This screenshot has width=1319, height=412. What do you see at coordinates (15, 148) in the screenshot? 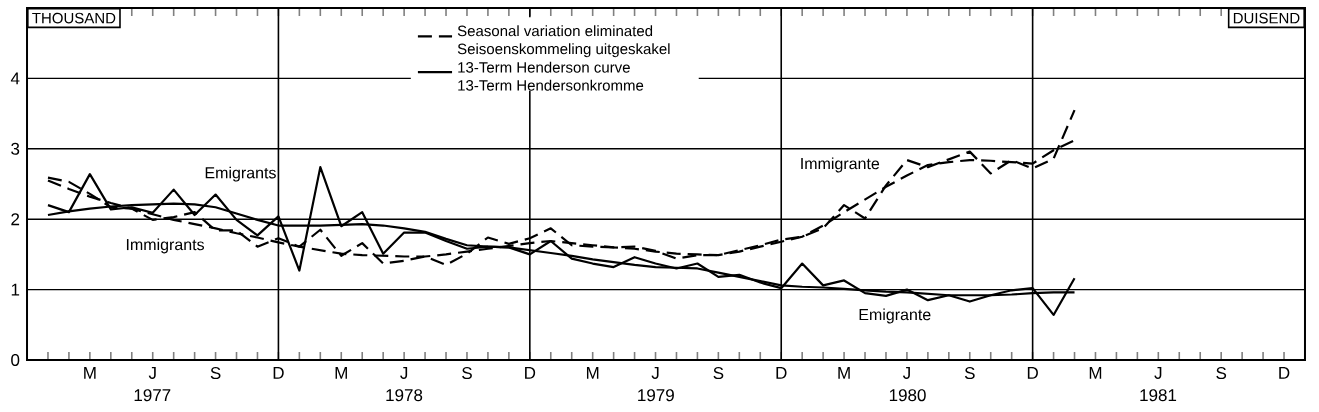
I see `y-tick-label: 3` at bounding box center [15, 148].